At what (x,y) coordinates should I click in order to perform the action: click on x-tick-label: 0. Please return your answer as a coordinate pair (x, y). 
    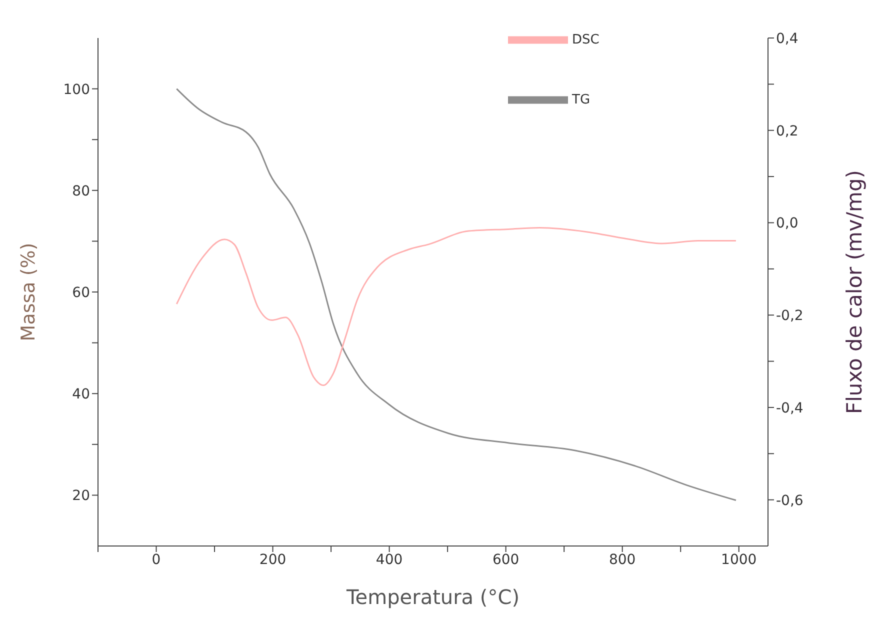
    Looking at the image, I should click on (156, 560).